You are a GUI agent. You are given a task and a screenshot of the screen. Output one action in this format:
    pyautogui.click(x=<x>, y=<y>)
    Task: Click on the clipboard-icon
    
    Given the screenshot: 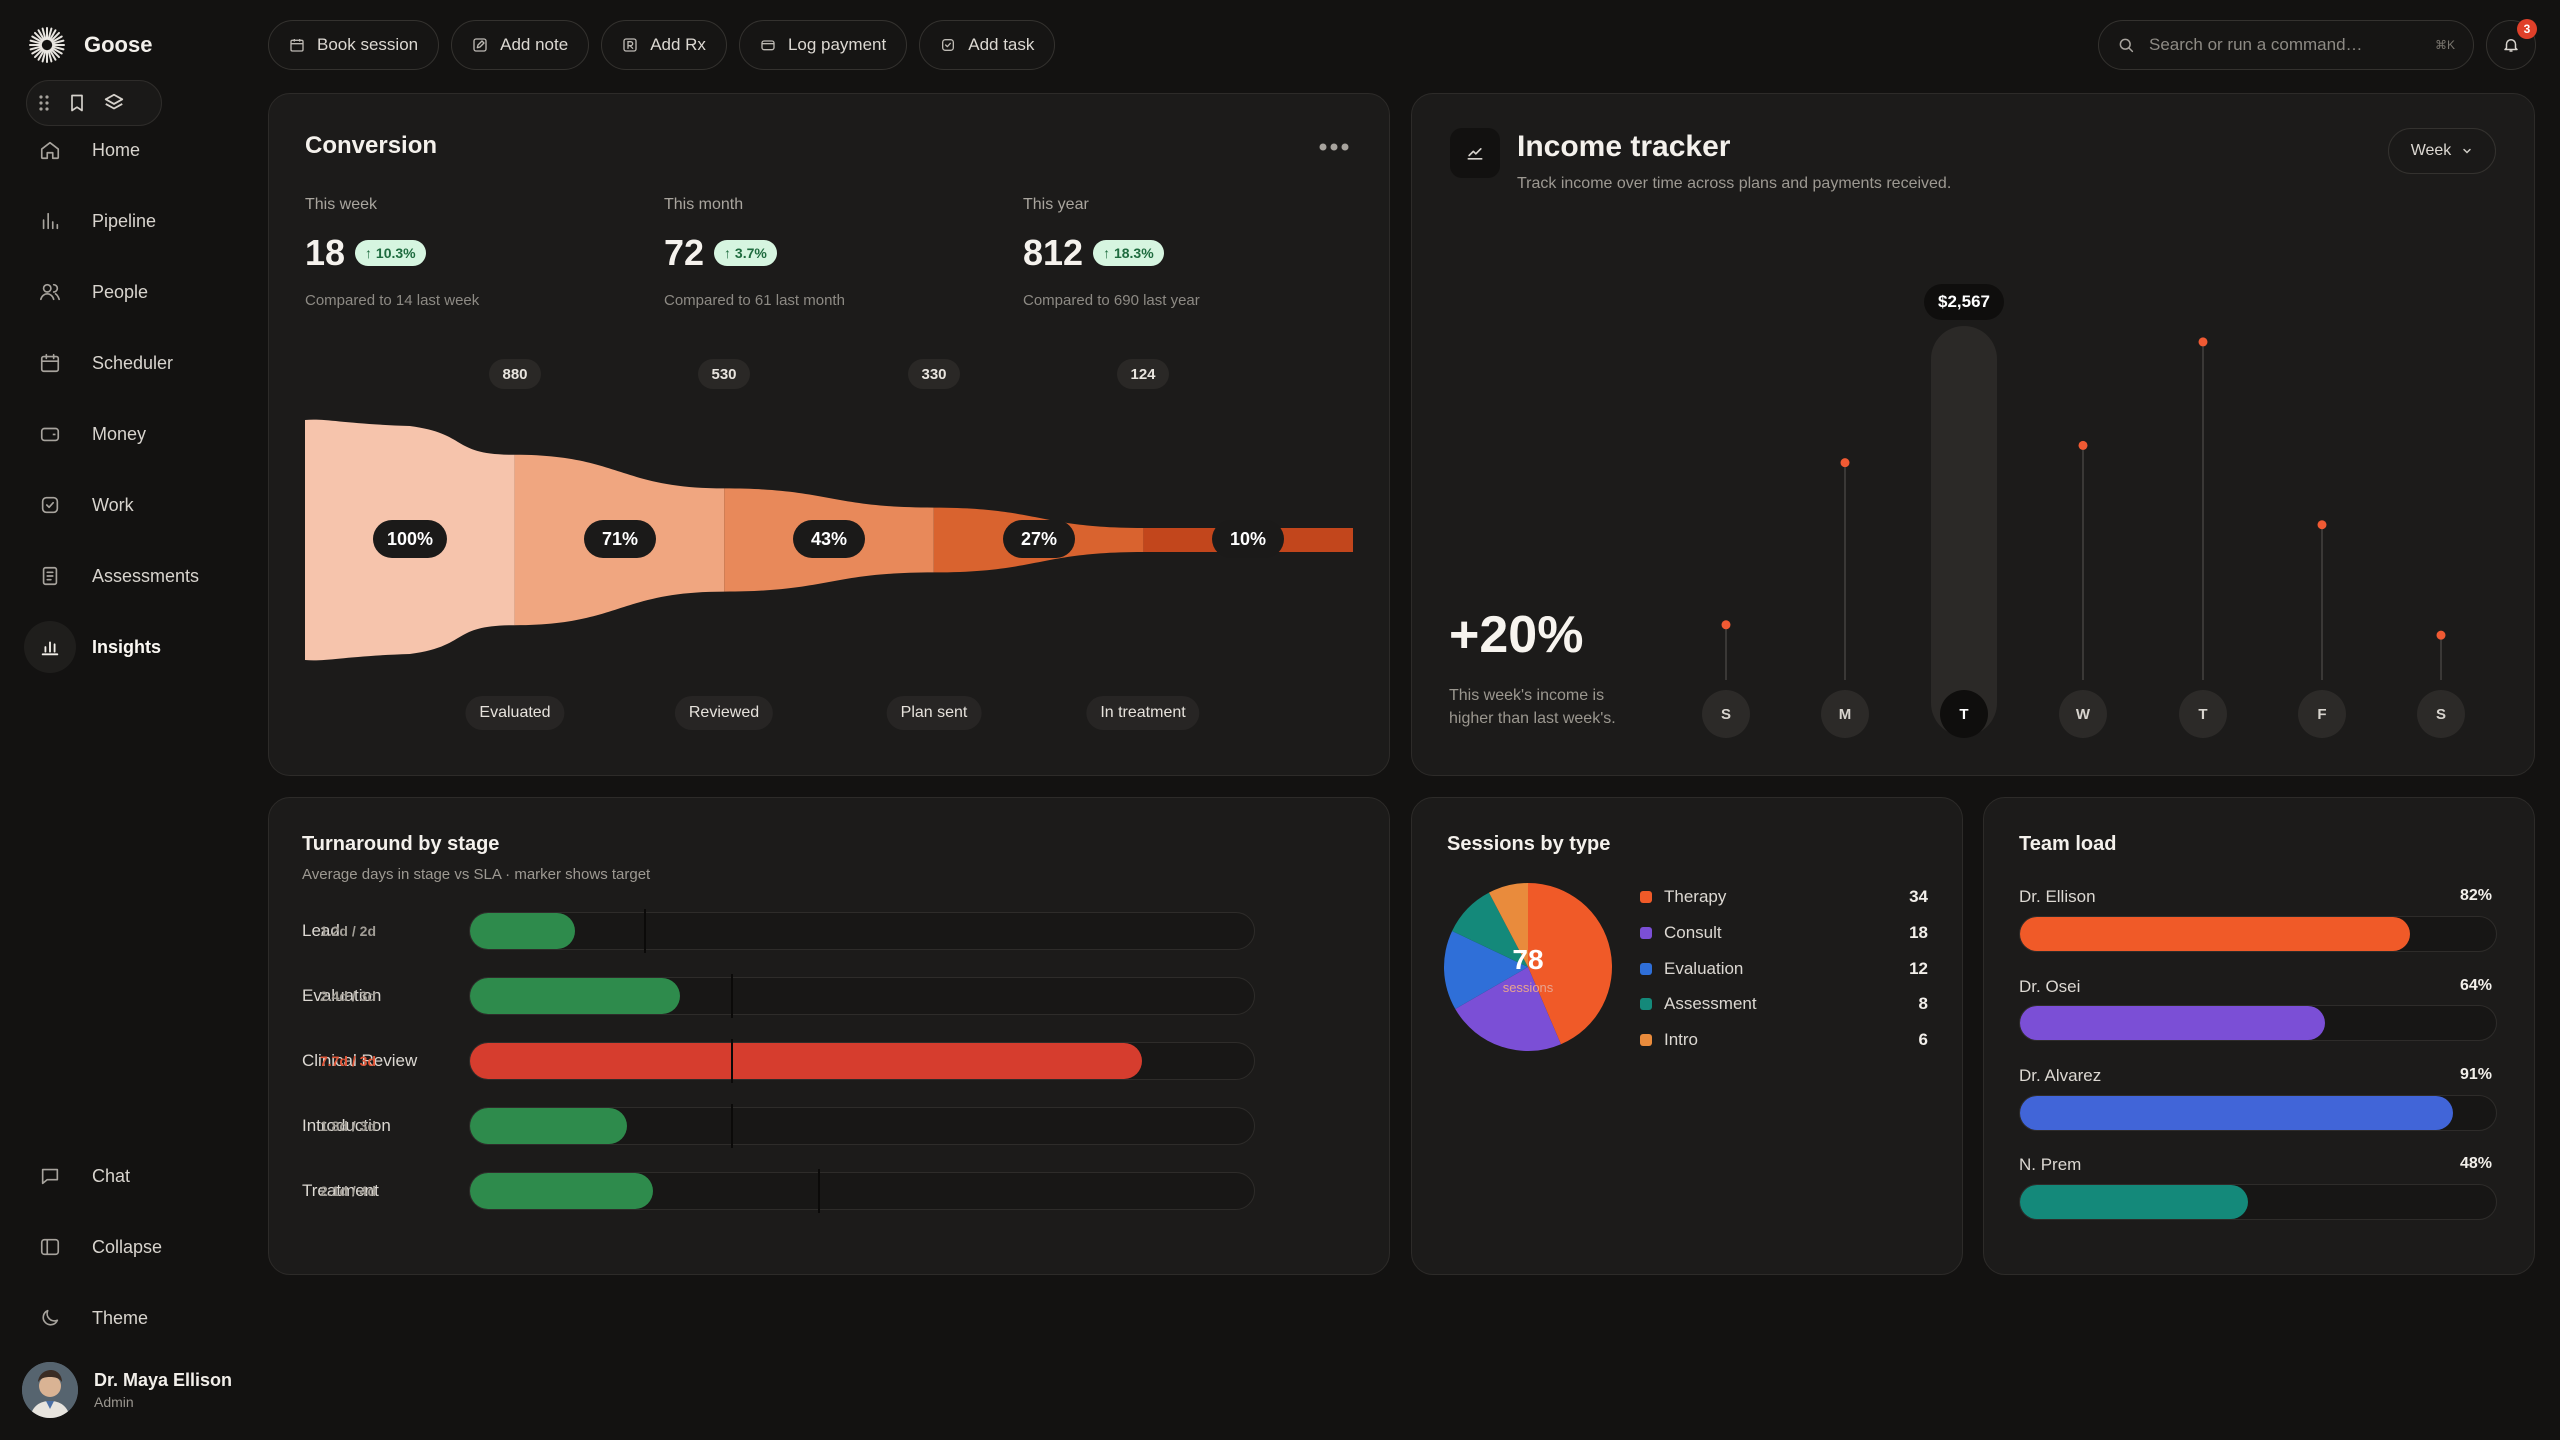 What is the action you would take?
    pyautogui.click(x=50, y=576)
    